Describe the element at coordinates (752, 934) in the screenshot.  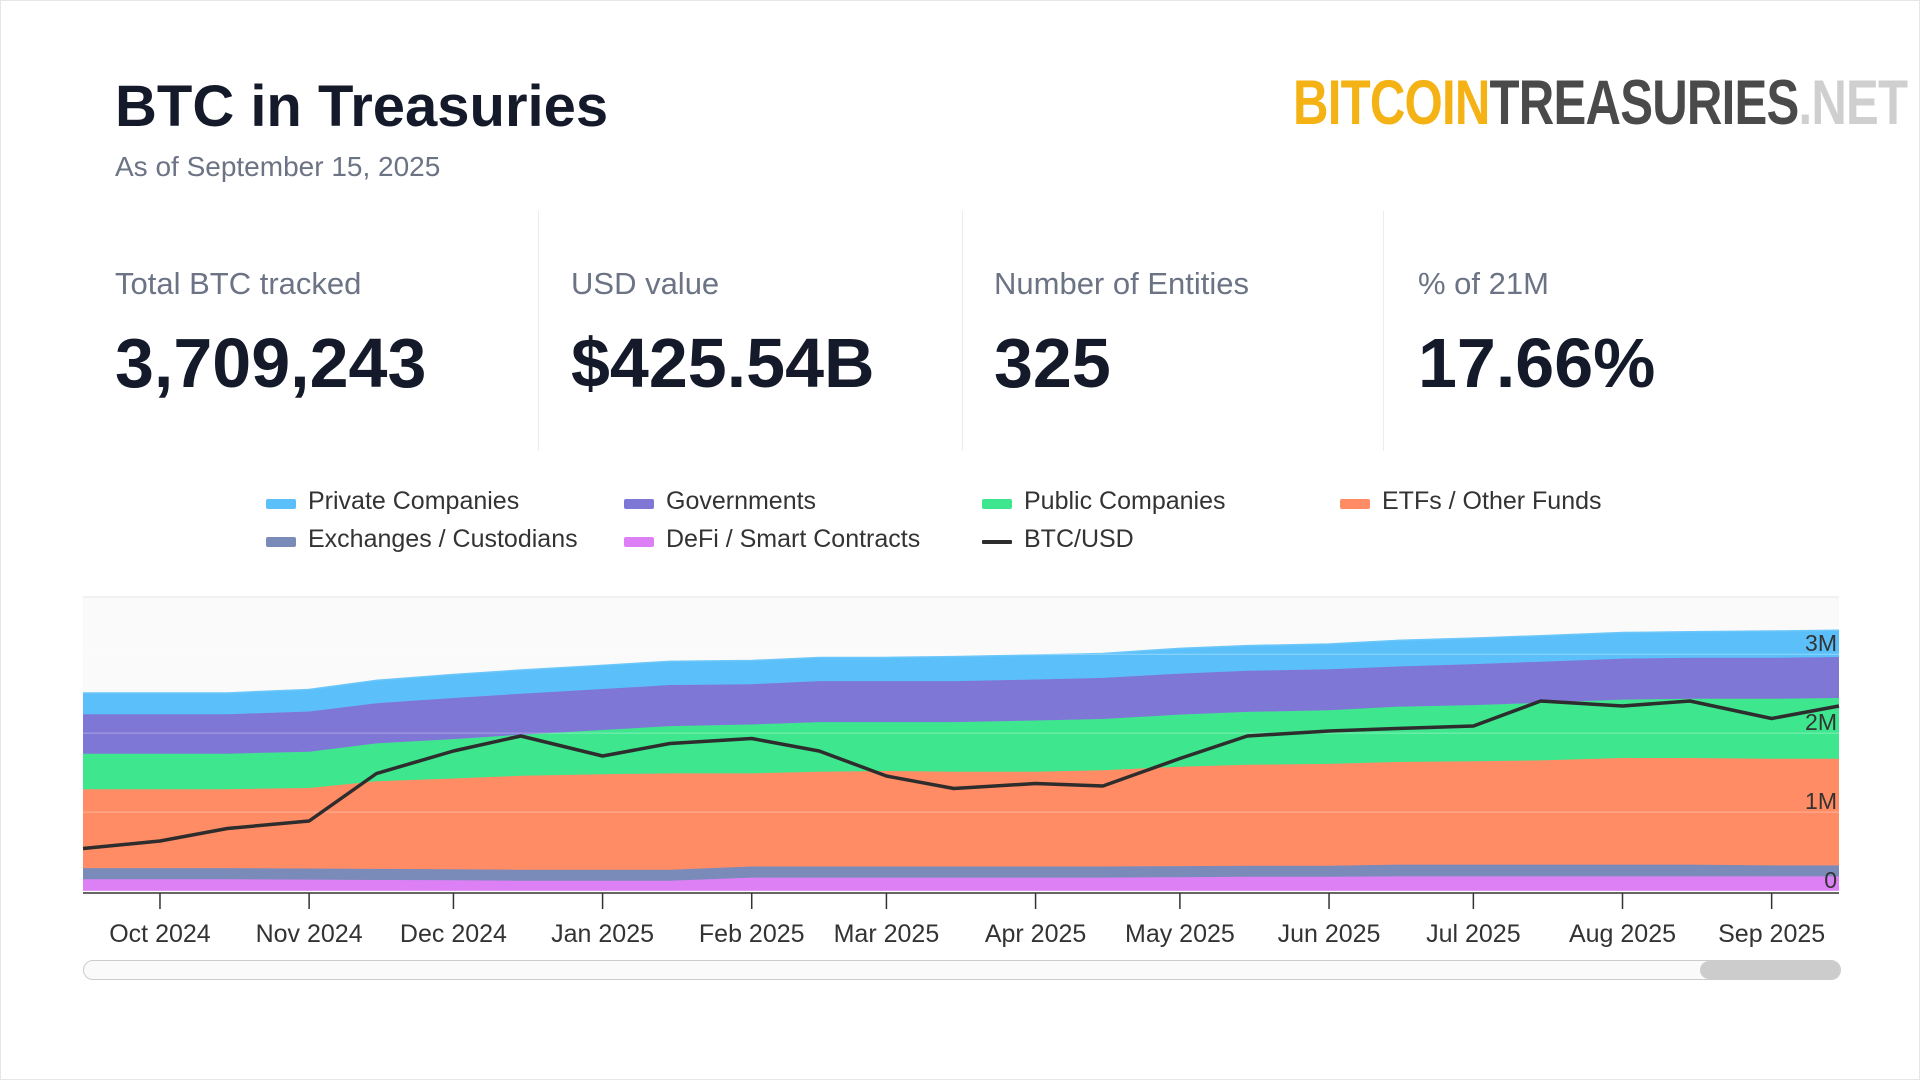
I see `x-tick-label: Feb 2025` at that location.